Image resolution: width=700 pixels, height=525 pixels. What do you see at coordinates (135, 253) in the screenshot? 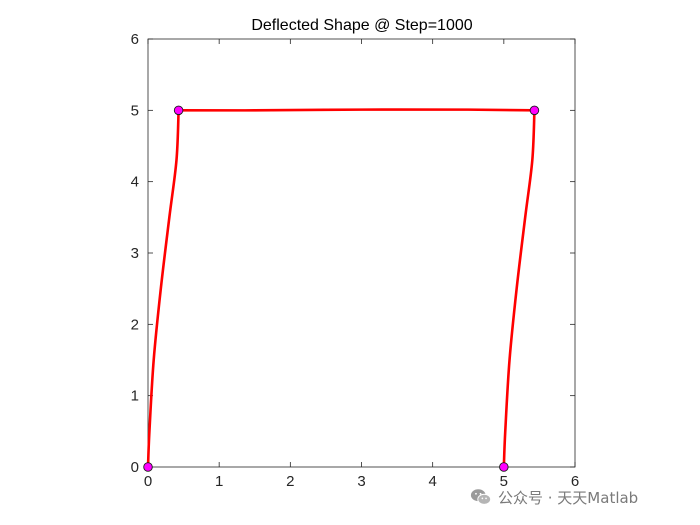
I see `y-tick-label: 3` at bounding box center [135, 253].